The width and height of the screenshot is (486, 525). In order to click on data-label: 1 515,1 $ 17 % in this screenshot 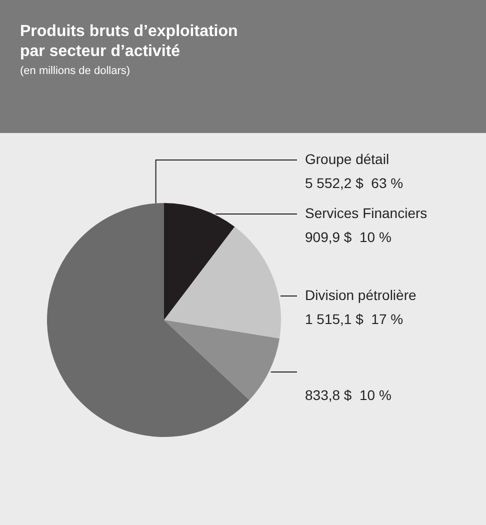, I will do `click(354, 318)`.